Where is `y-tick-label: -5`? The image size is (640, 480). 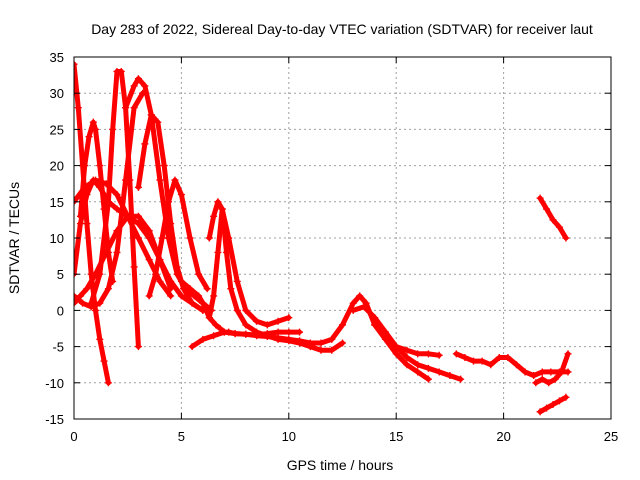
y-tick-label: -5 is located at coordinates (58, 347).